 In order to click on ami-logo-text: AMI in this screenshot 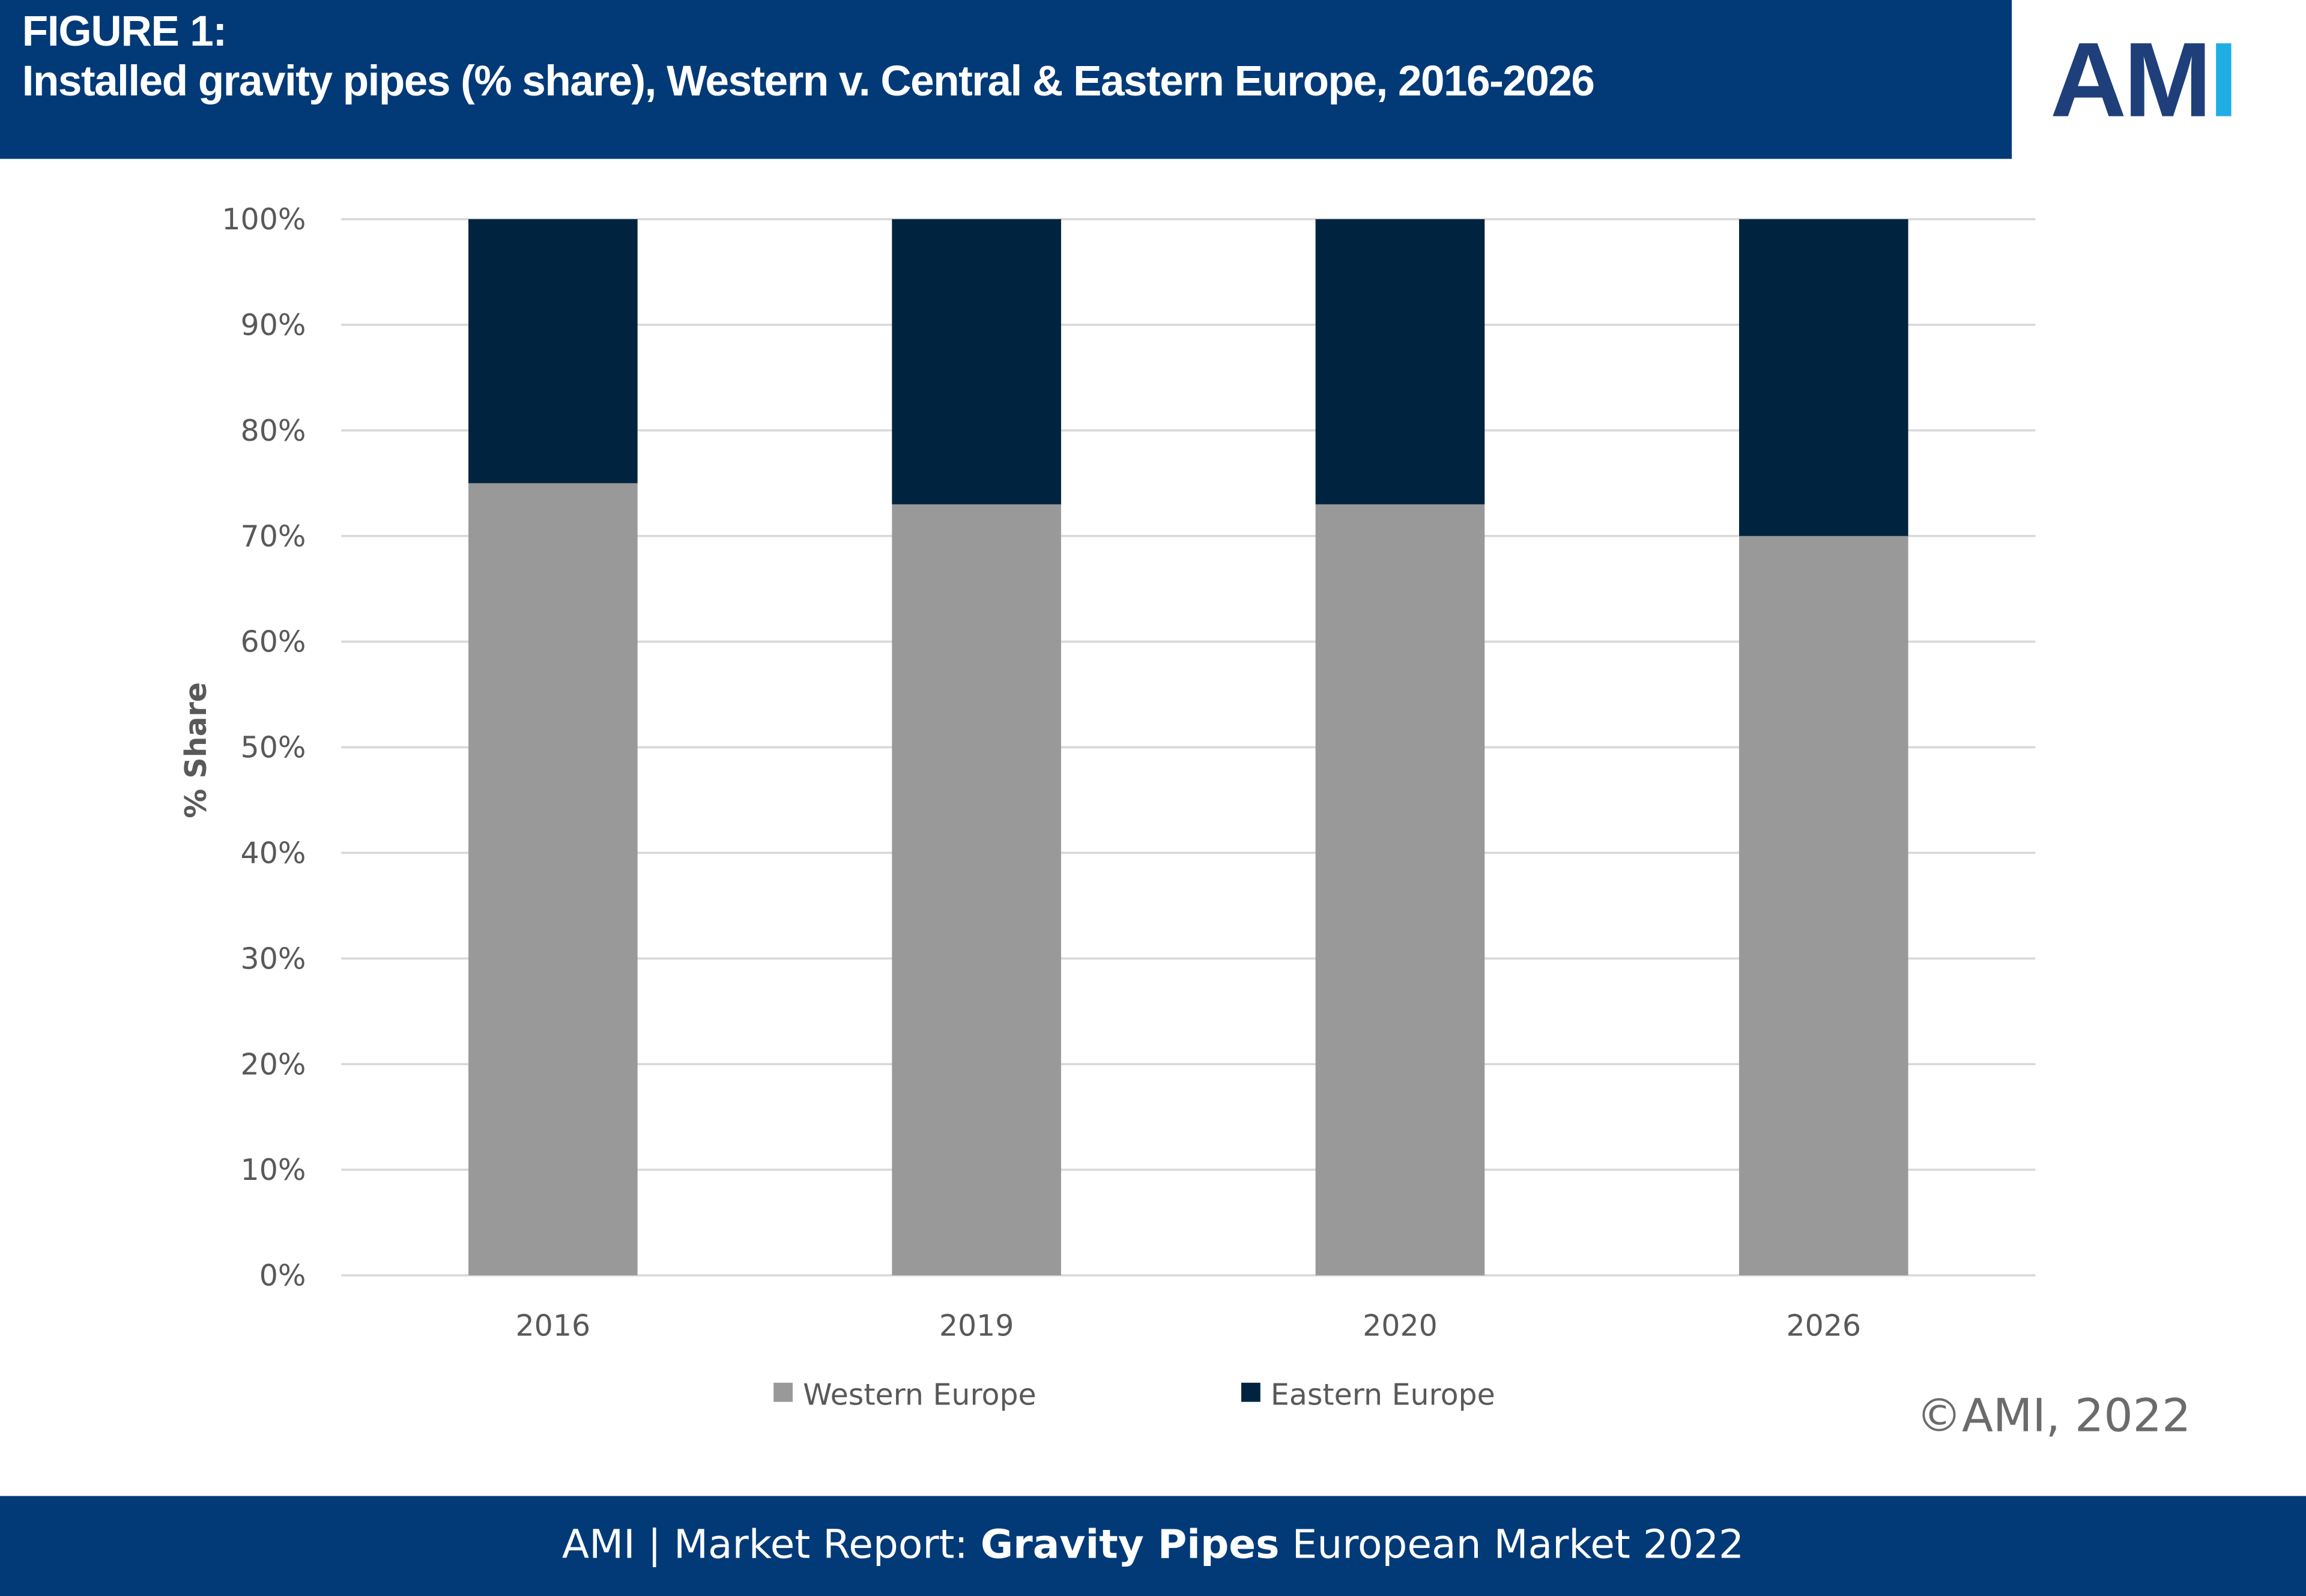, I will do `click(2144, 80)`.